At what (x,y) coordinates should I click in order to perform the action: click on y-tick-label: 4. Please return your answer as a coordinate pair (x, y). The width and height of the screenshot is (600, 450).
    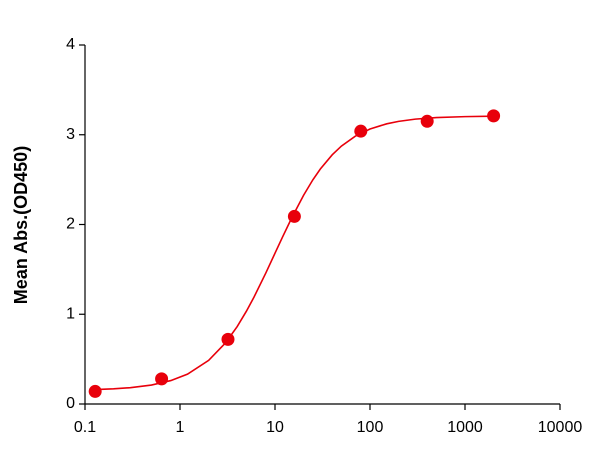
    Looking at the image, I should click on (70, 44).